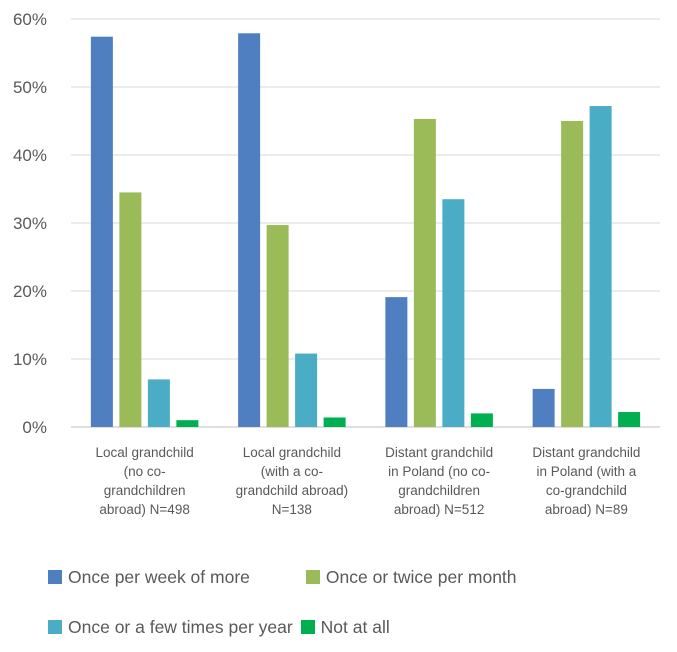 This screenshot has height=652, width=677. Describe the element at coordinates (421, 576) in the screenshot. I see `legend-label: Once or twice per month` at that location.